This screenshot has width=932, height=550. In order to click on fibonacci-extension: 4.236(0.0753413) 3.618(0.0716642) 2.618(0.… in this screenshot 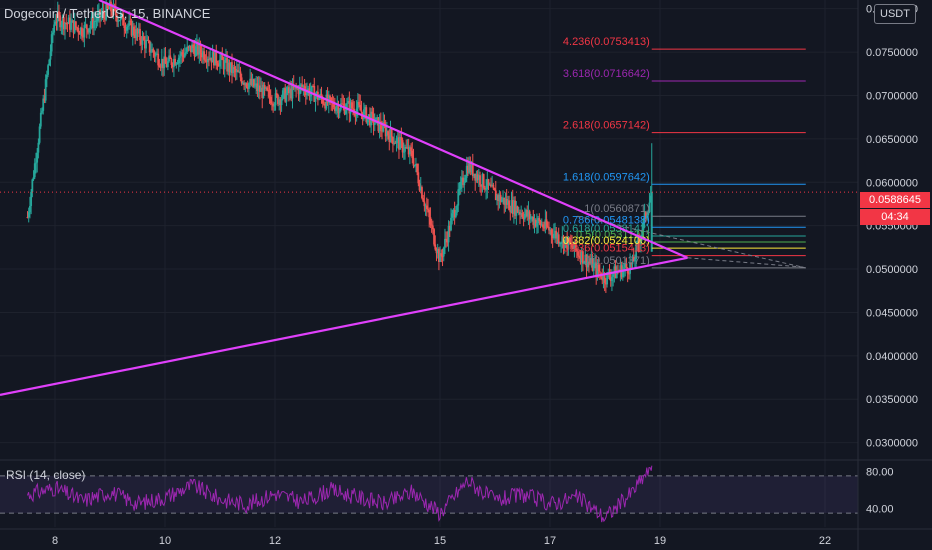, I will do `click(684, 152)`.